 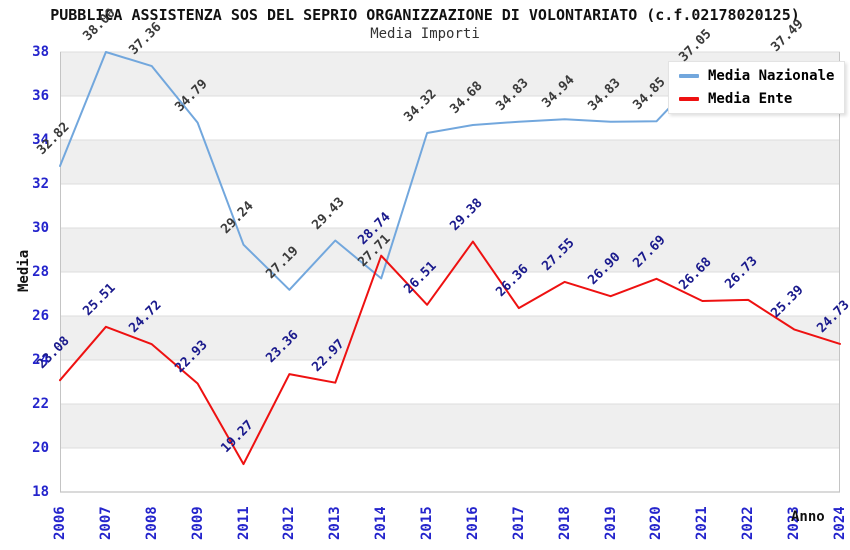 I want to click on legend-swatch-blue-line-icon, so click(x=689, y=76).